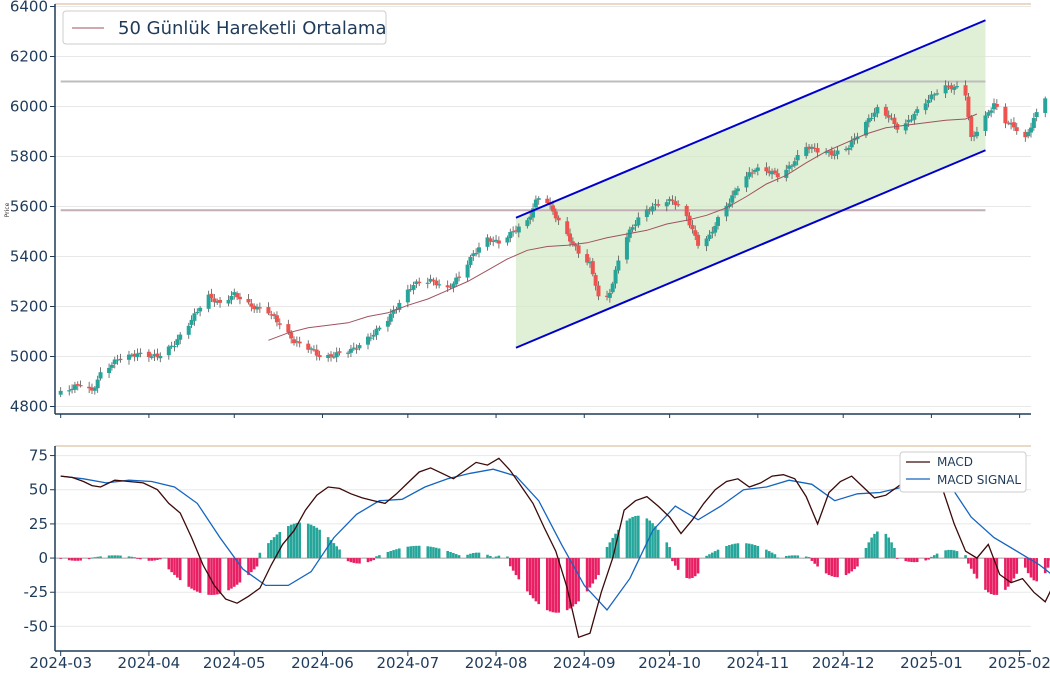 This screenshot has height=678, width=1050. Describe the element at coordinates (43, 558) in the screenshot. I see `macd-ytick-label: 0` at that location.